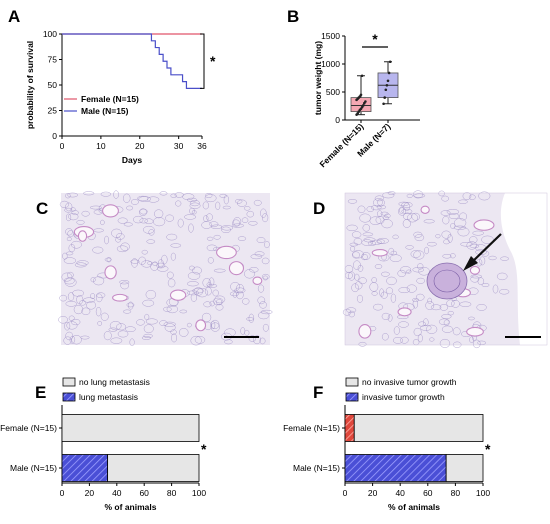 The width and height of the screenshot is (550, 524). Describe the element at coordinates (485, 249) in the screenshot. I see `arrow-shaft` at that location.